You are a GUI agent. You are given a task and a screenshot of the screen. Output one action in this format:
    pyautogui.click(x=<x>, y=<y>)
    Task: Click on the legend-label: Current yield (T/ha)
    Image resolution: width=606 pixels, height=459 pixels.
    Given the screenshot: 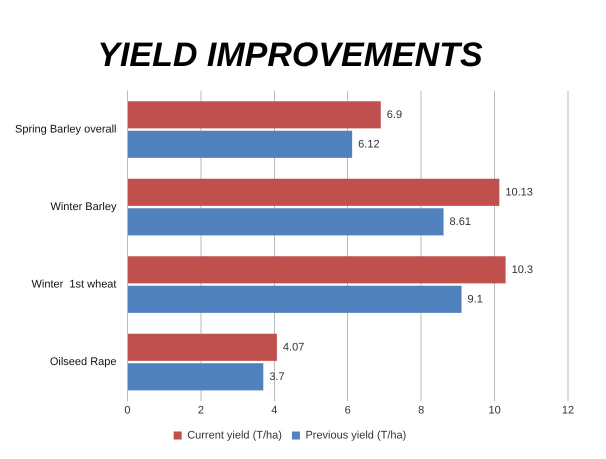 What is the action you would take?
    pyautogui.click(x=234, y=436)
    